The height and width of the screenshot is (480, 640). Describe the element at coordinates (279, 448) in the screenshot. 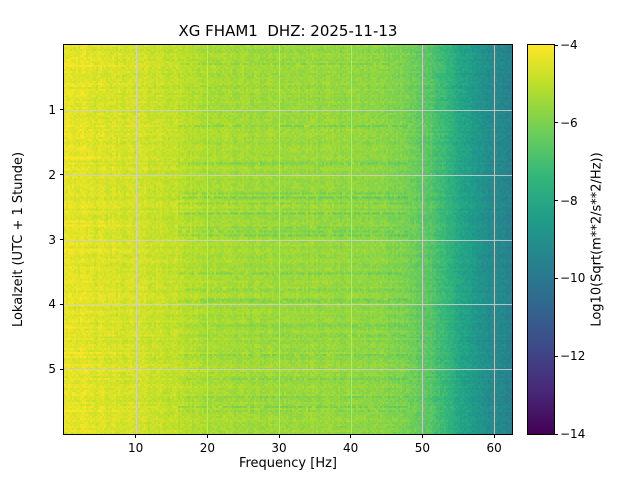

I see `x-tick-label: 30` at that location.